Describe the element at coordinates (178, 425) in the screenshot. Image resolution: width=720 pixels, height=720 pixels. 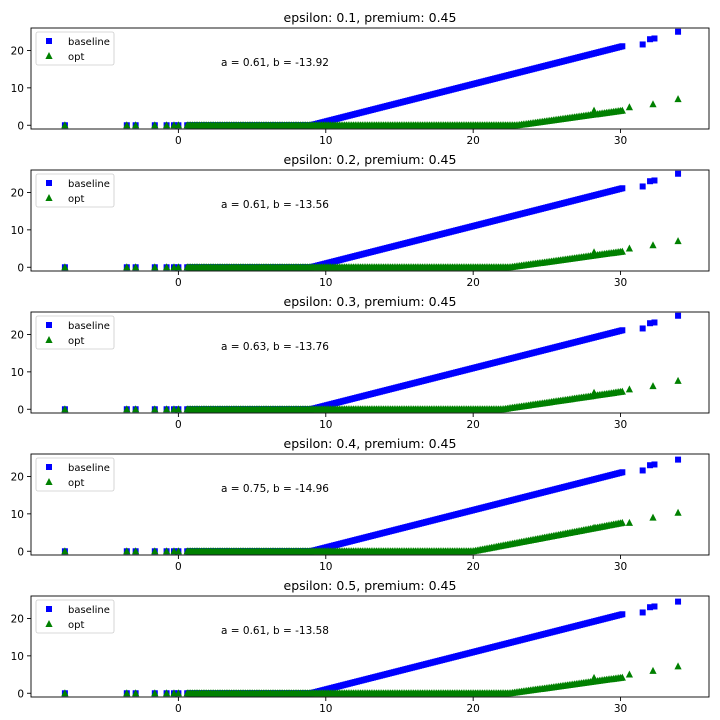
I see `x-tick-label: 0` at that location.